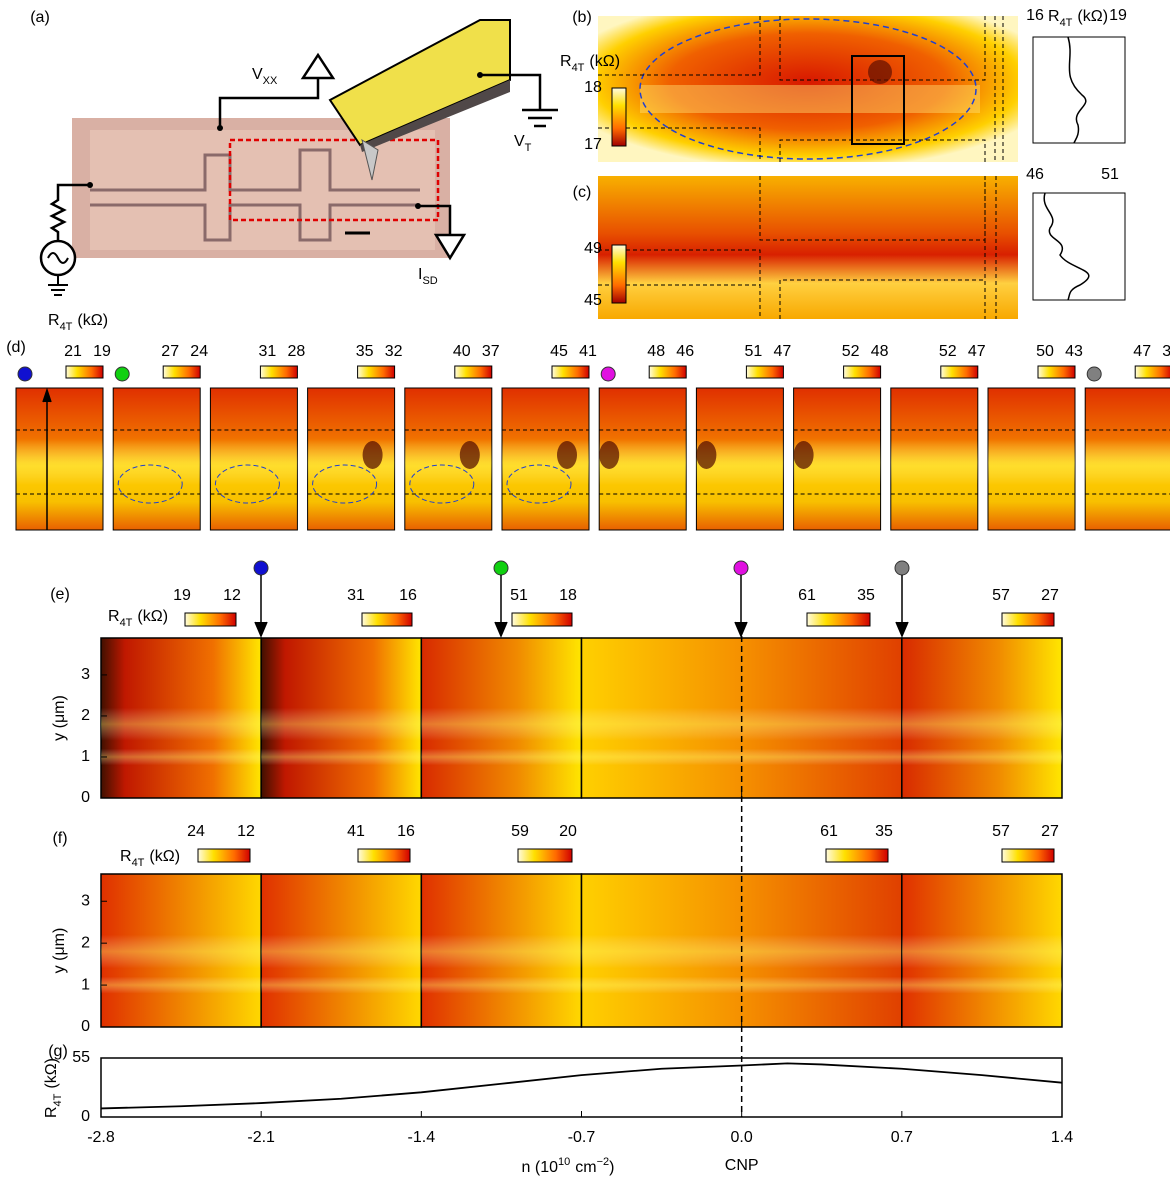 The image size is (1170, 1188). What do you see at coordinates (1045, 351) in the screenshot?
I see `colorbar-tick: 50` at bounding box center [1045, 351].